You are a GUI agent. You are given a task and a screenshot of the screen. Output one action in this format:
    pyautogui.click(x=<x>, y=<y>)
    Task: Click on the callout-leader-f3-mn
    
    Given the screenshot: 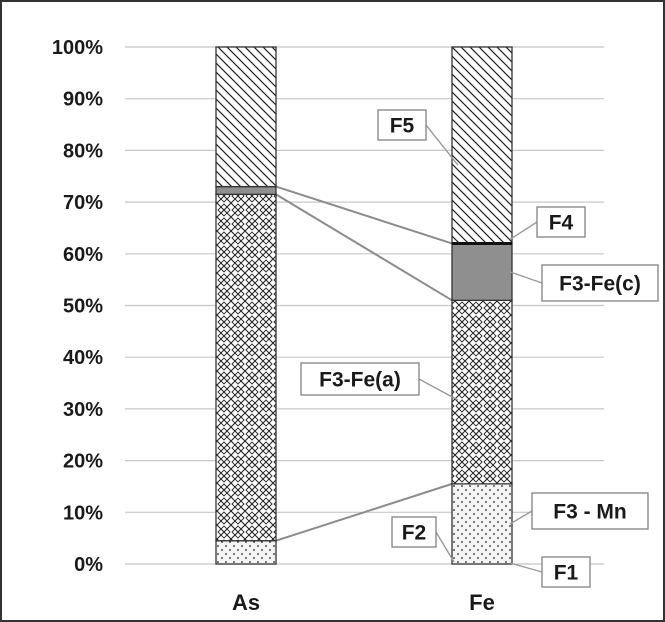 What is the action you would take?
    pyautogui.click(x=521, y=517)
    